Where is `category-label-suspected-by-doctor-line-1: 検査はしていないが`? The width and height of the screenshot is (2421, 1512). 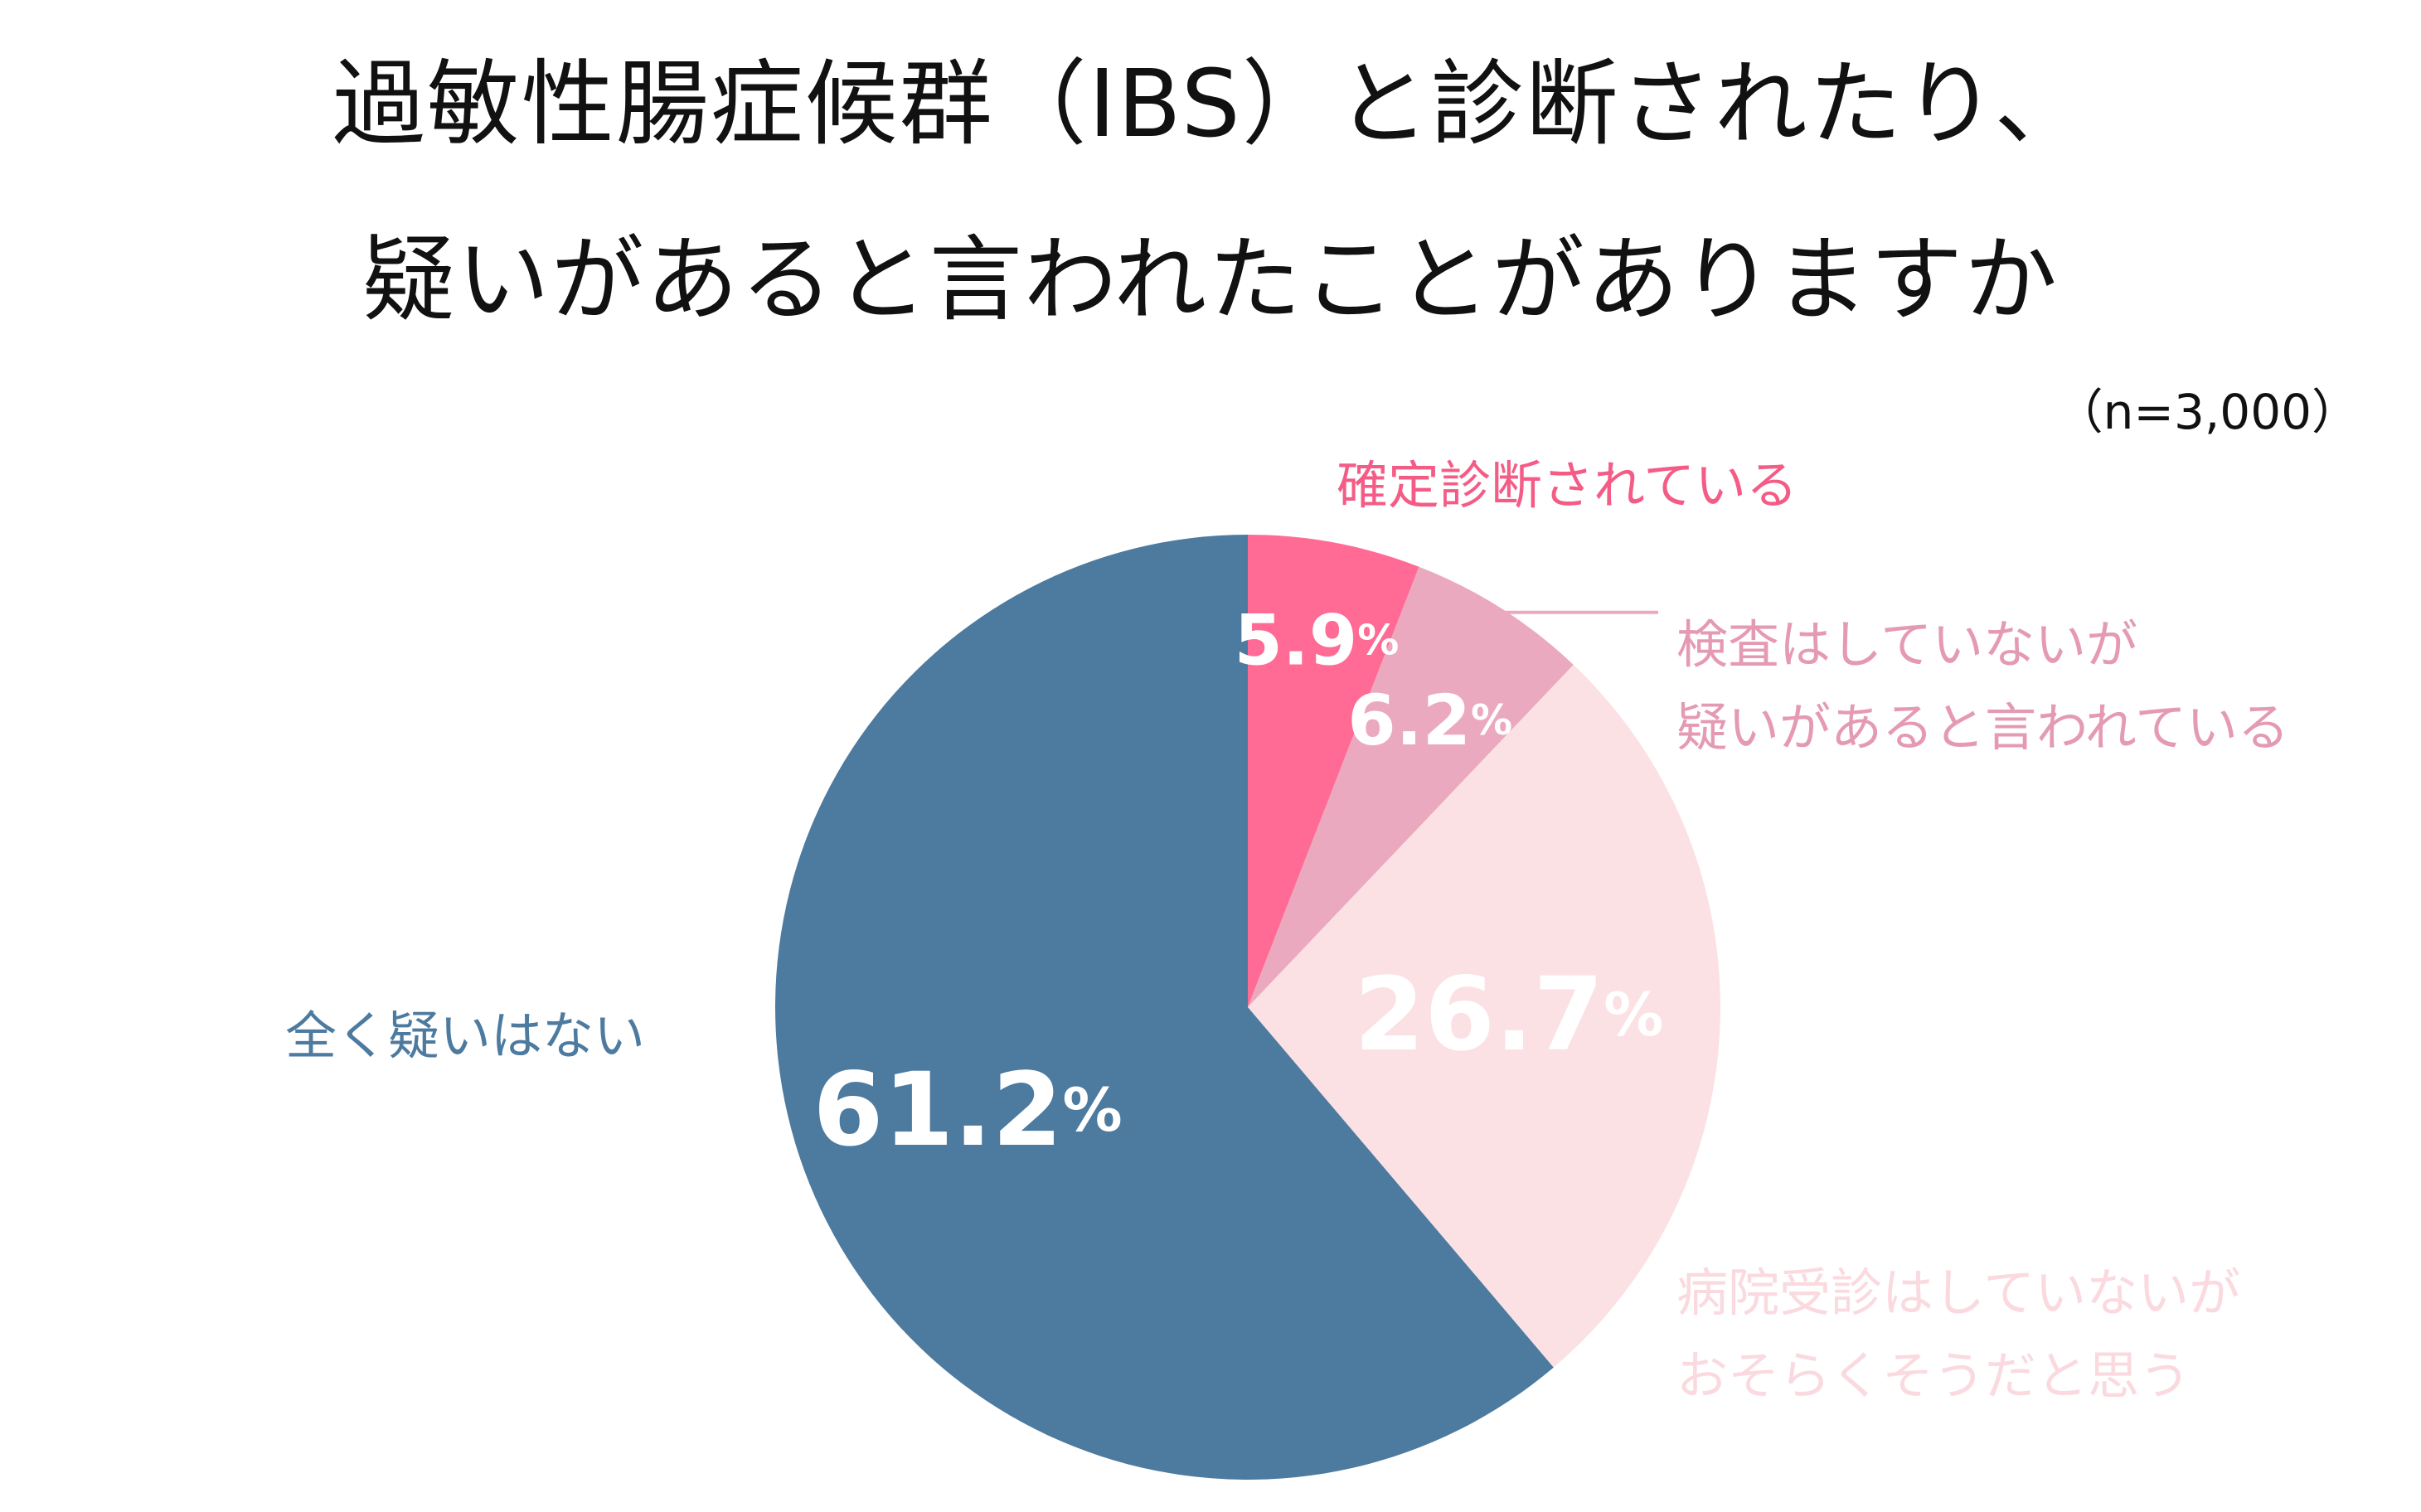
category-label-suspected-by-doctor-line-1: 検査はしていないが is located at coordinates (1907, 644).